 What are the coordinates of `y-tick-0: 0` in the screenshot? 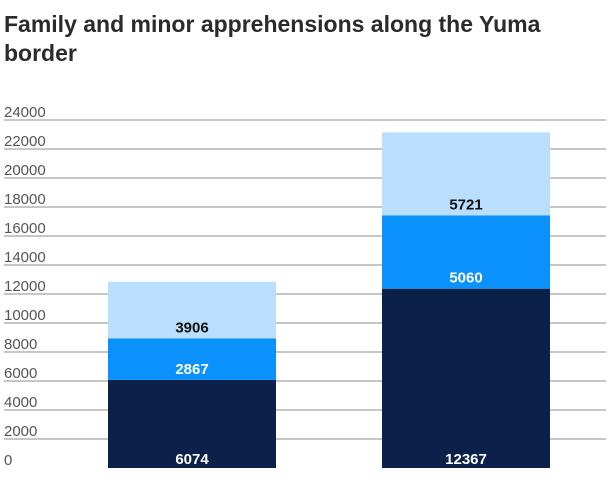 It's located at (8, 460).